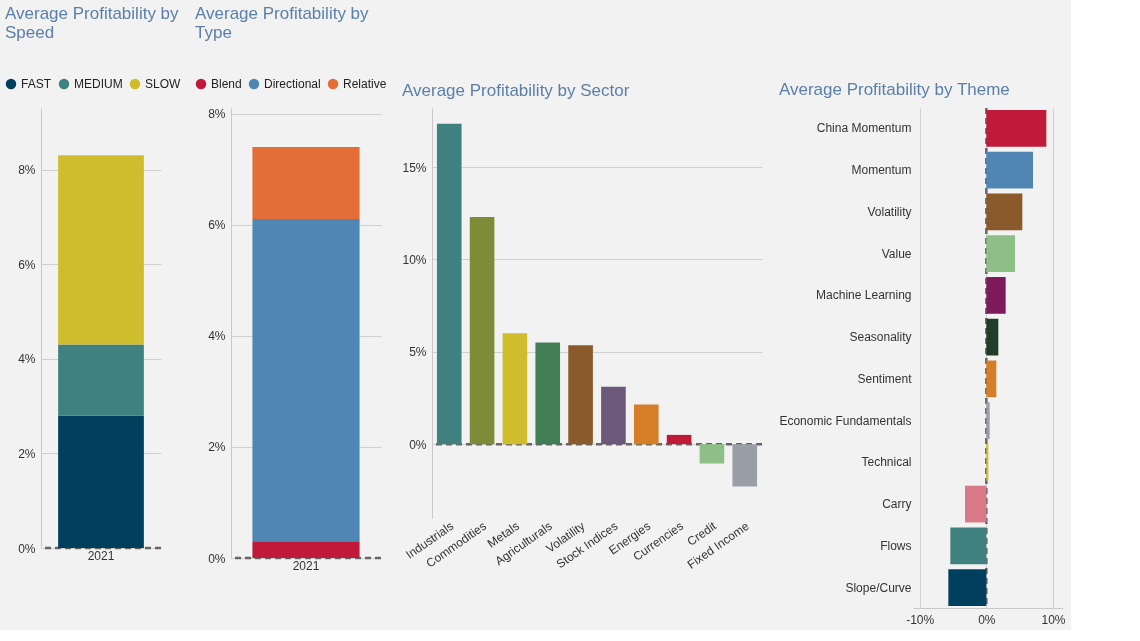 This screenshot has width=1140, height=641. Describe the element at coordinates (282, 23) in the screenshot. I see `chart-title: Average Profitability by Type` at that location.